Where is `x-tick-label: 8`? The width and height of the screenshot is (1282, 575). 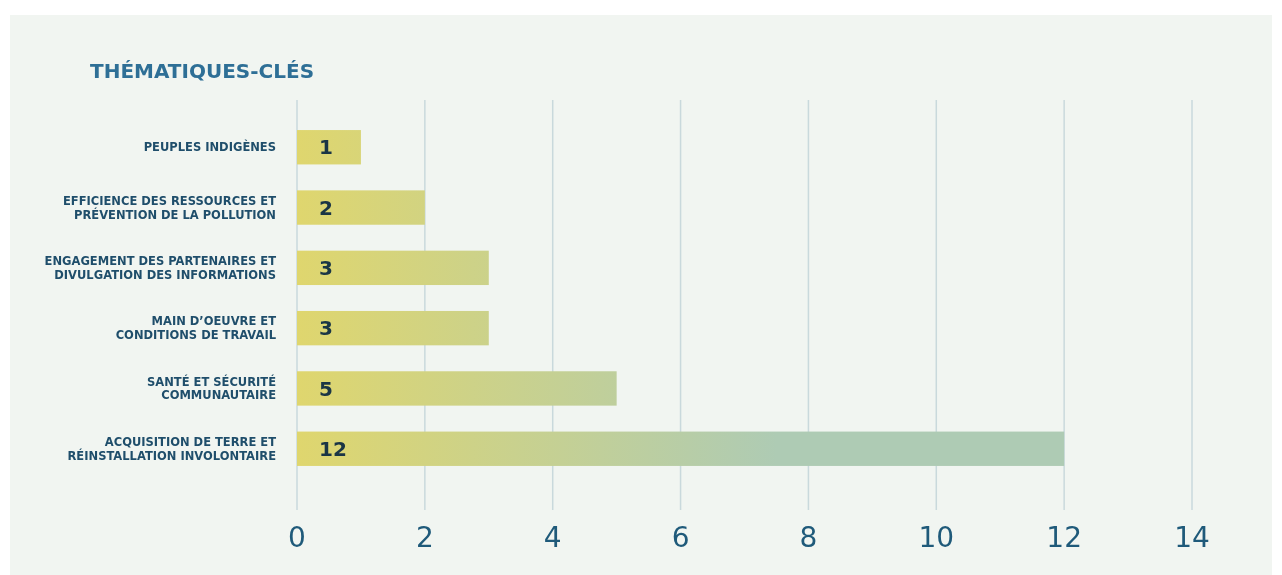 x-tick-label: 8 is located at coordinates (808, 537).